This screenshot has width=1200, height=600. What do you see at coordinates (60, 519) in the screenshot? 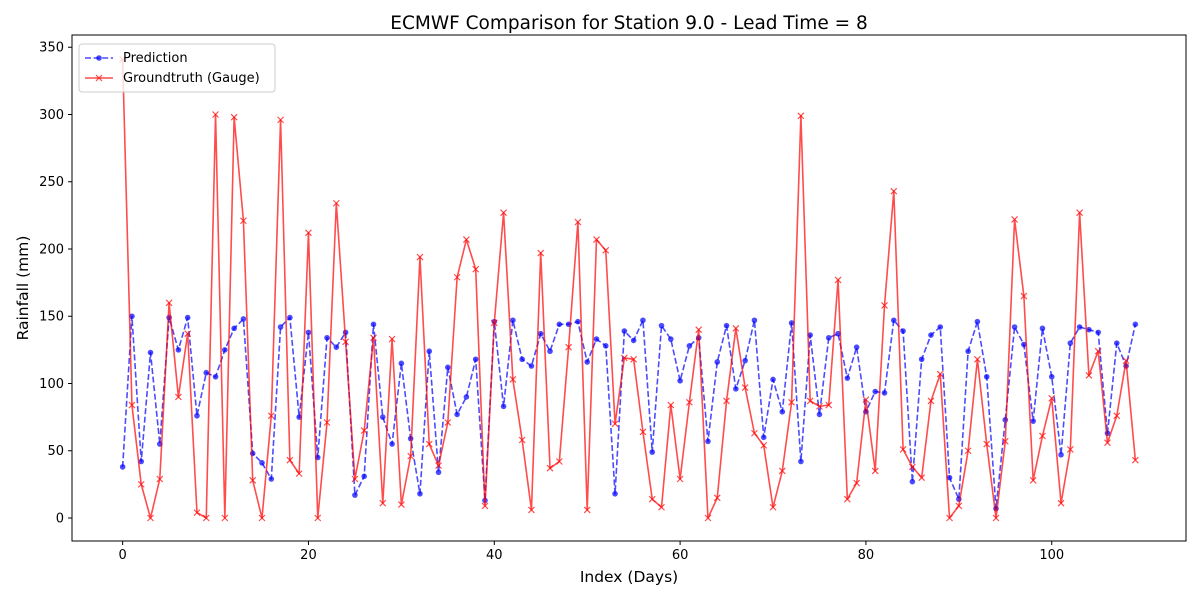
I see `y-tick-label: 0` at bounding box center [60, 519].